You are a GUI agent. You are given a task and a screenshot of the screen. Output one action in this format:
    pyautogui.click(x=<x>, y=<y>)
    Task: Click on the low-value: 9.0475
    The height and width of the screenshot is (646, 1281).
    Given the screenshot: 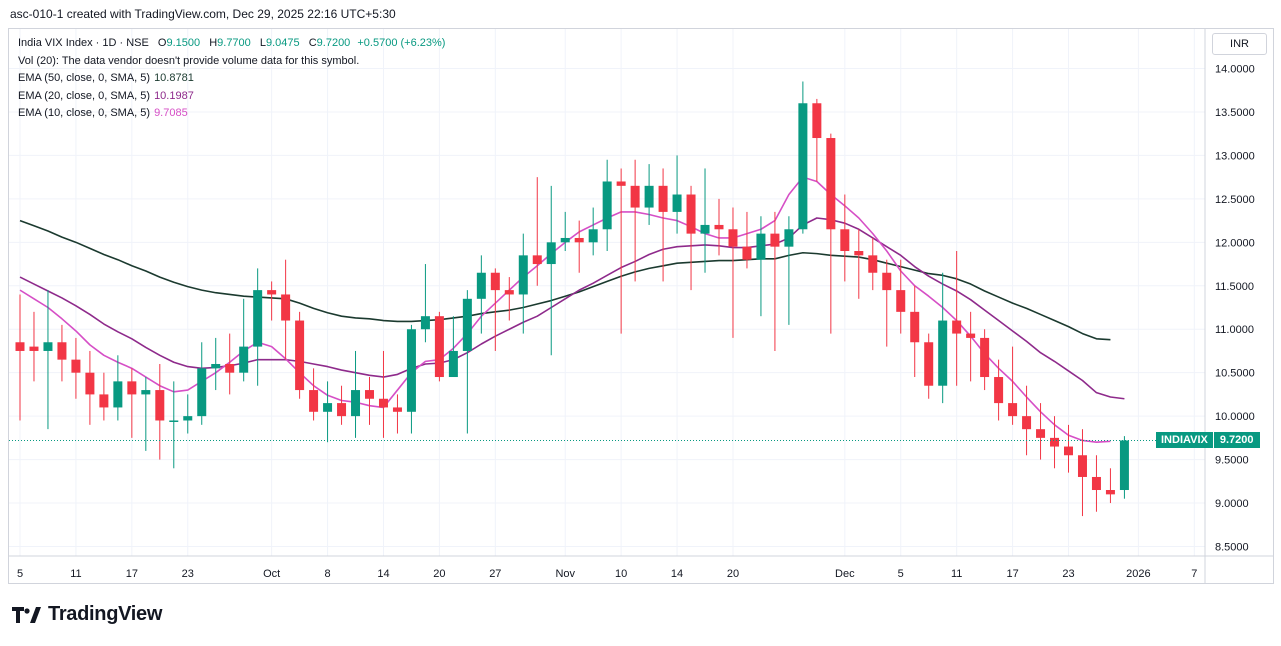 What is the action you would take?
    pyautogui.click(x=282, y=43)
    